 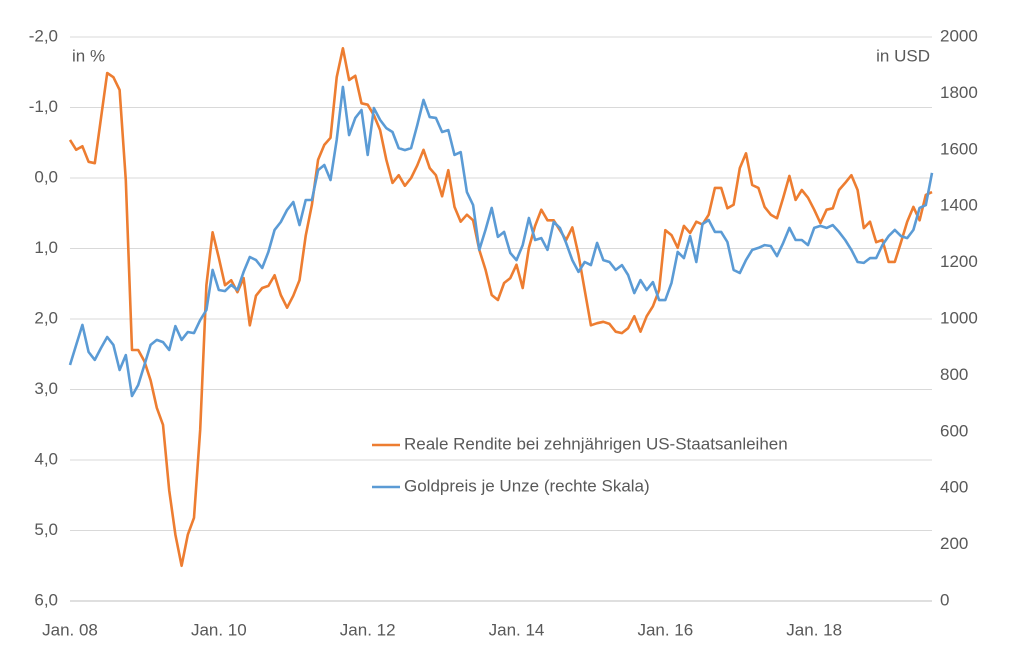 What do you see at coordinates (46, 599) in the screenshot?
I see `y-tick-label: 6,0` at bounding box center [46, 599].